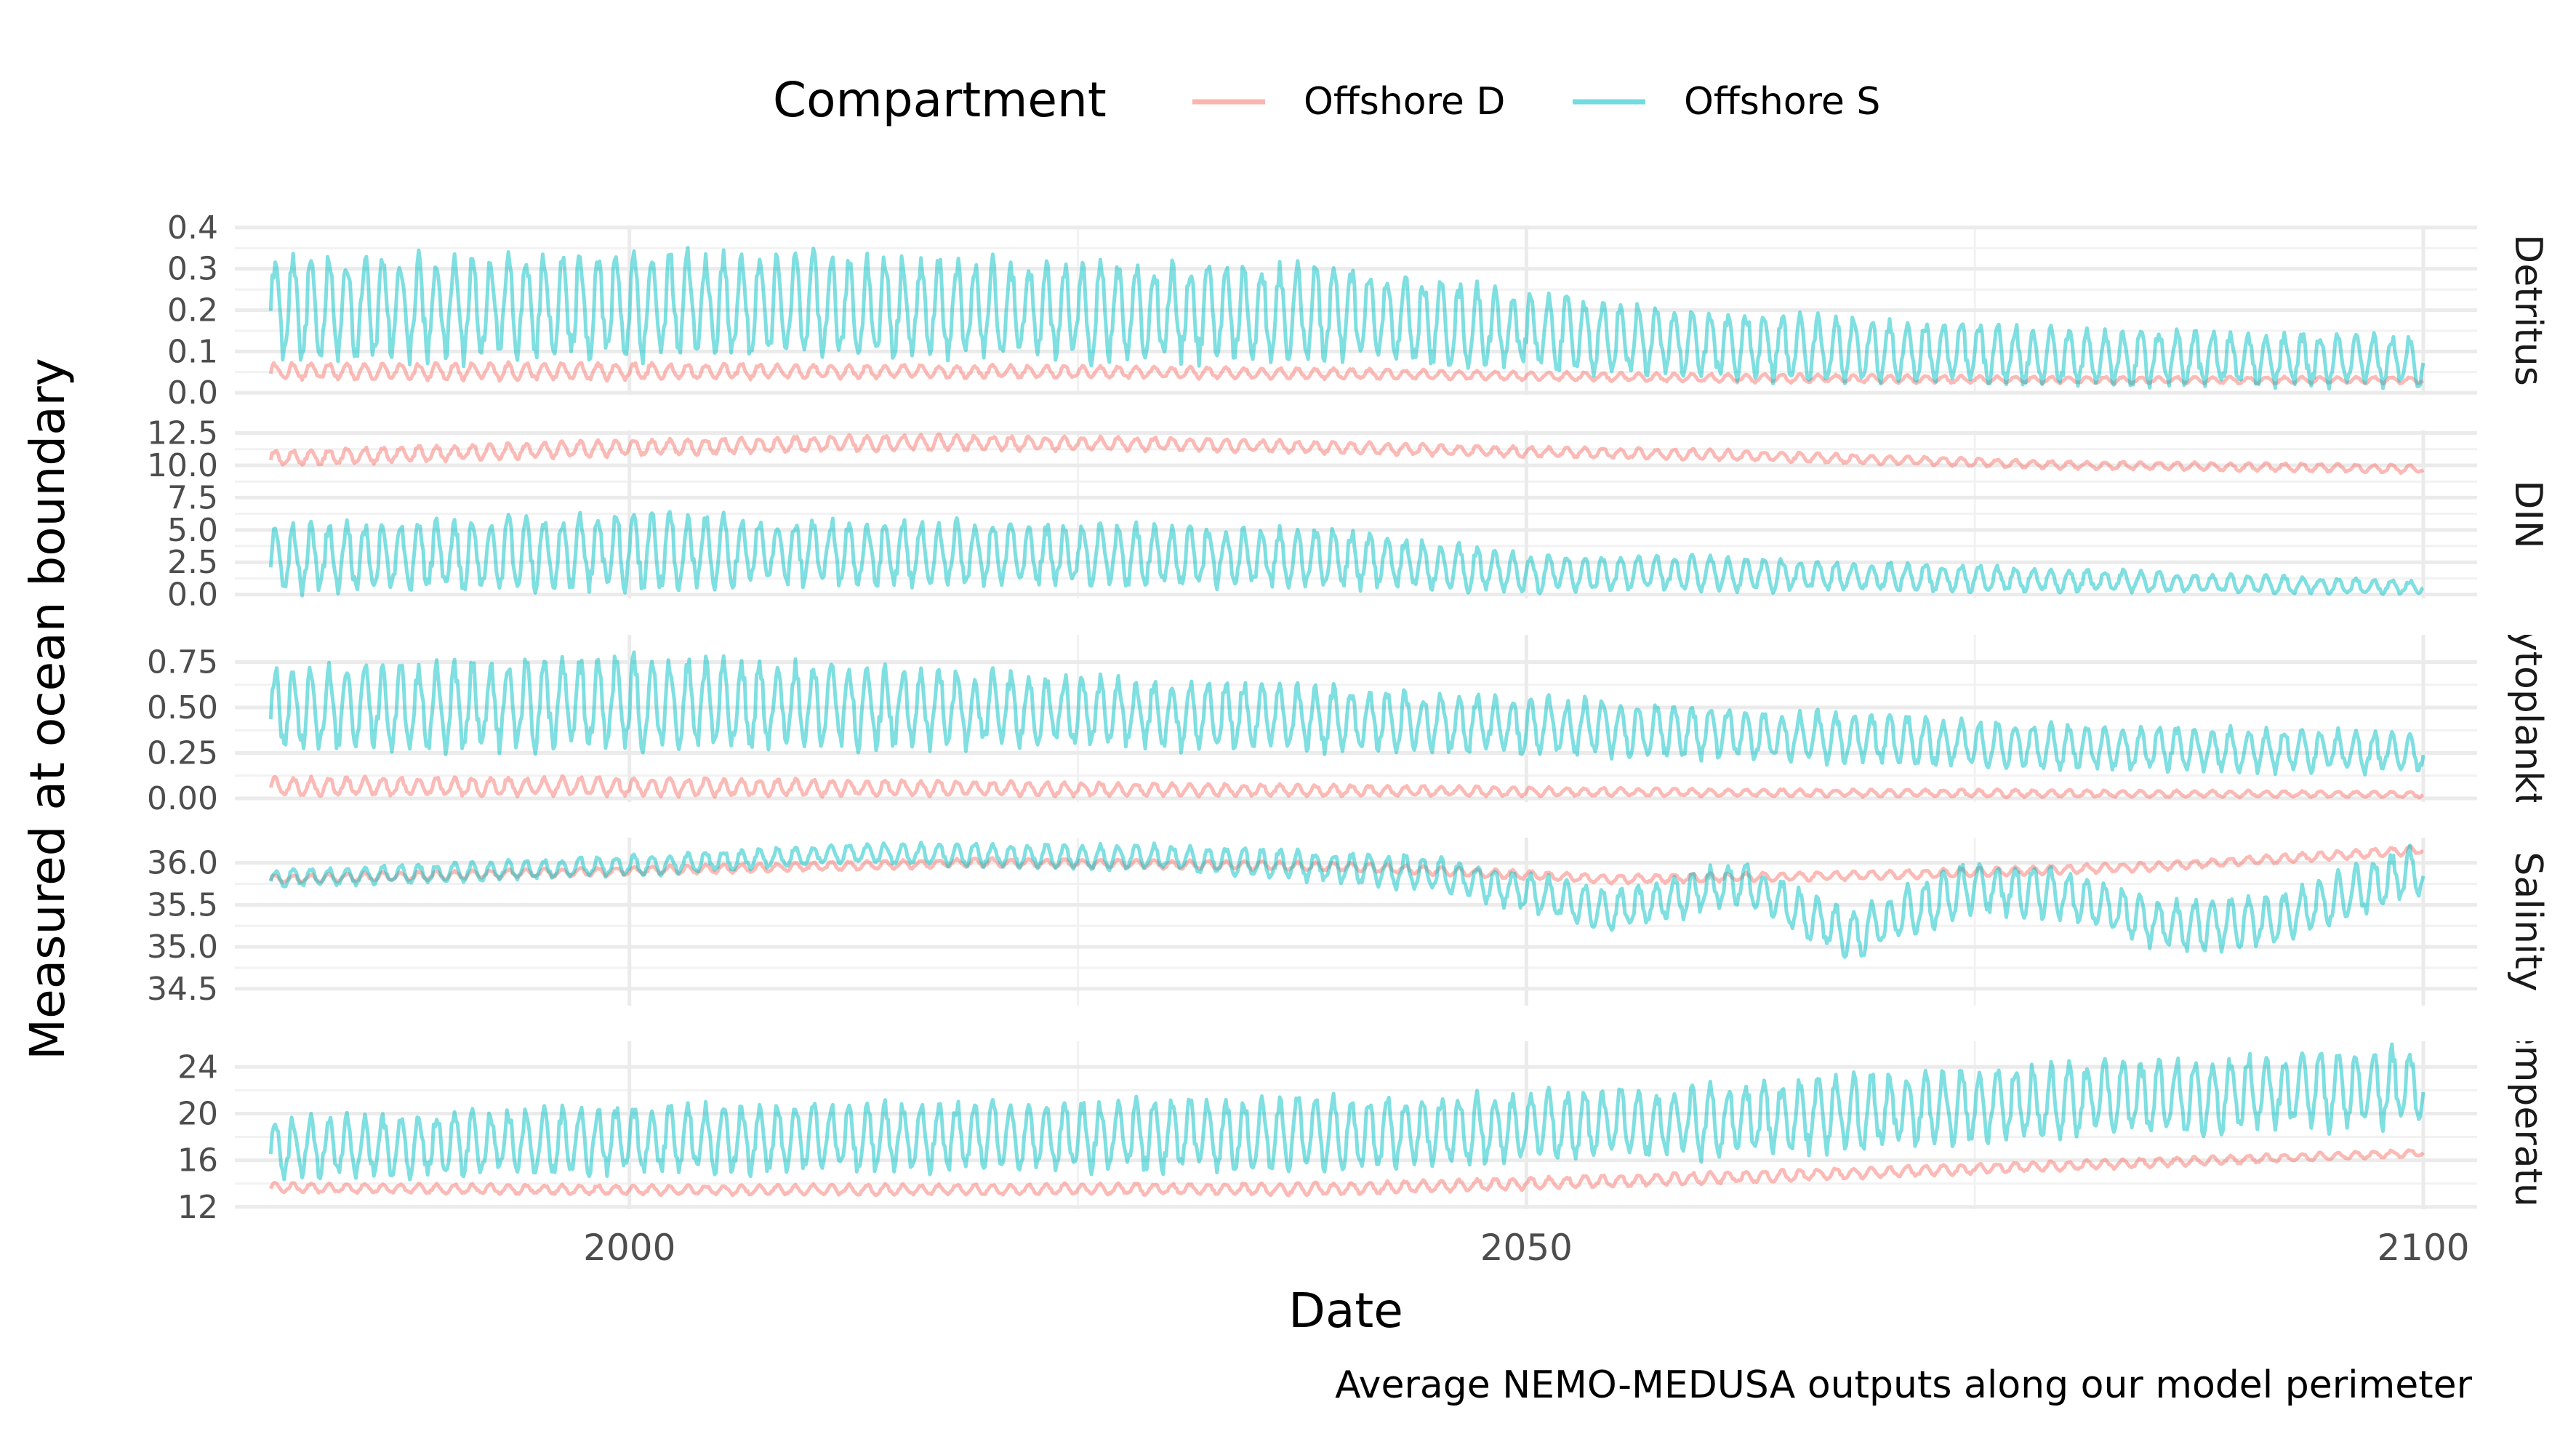 This screenshot has height=1431, width=2576. What do you see at coordinates (197, 1113) in the screenshot?
I see `y-tick-label: 20` at bounding box center [197, 1113].